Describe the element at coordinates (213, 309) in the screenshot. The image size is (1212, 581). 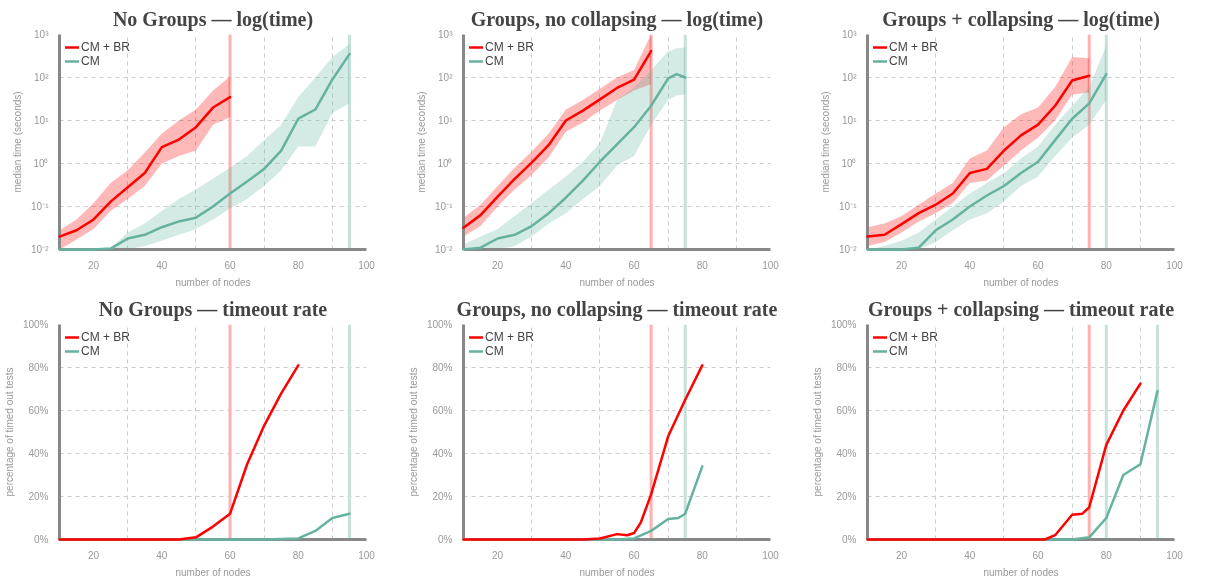
I see `chart-title: No Groups — timeout rate` at that location.